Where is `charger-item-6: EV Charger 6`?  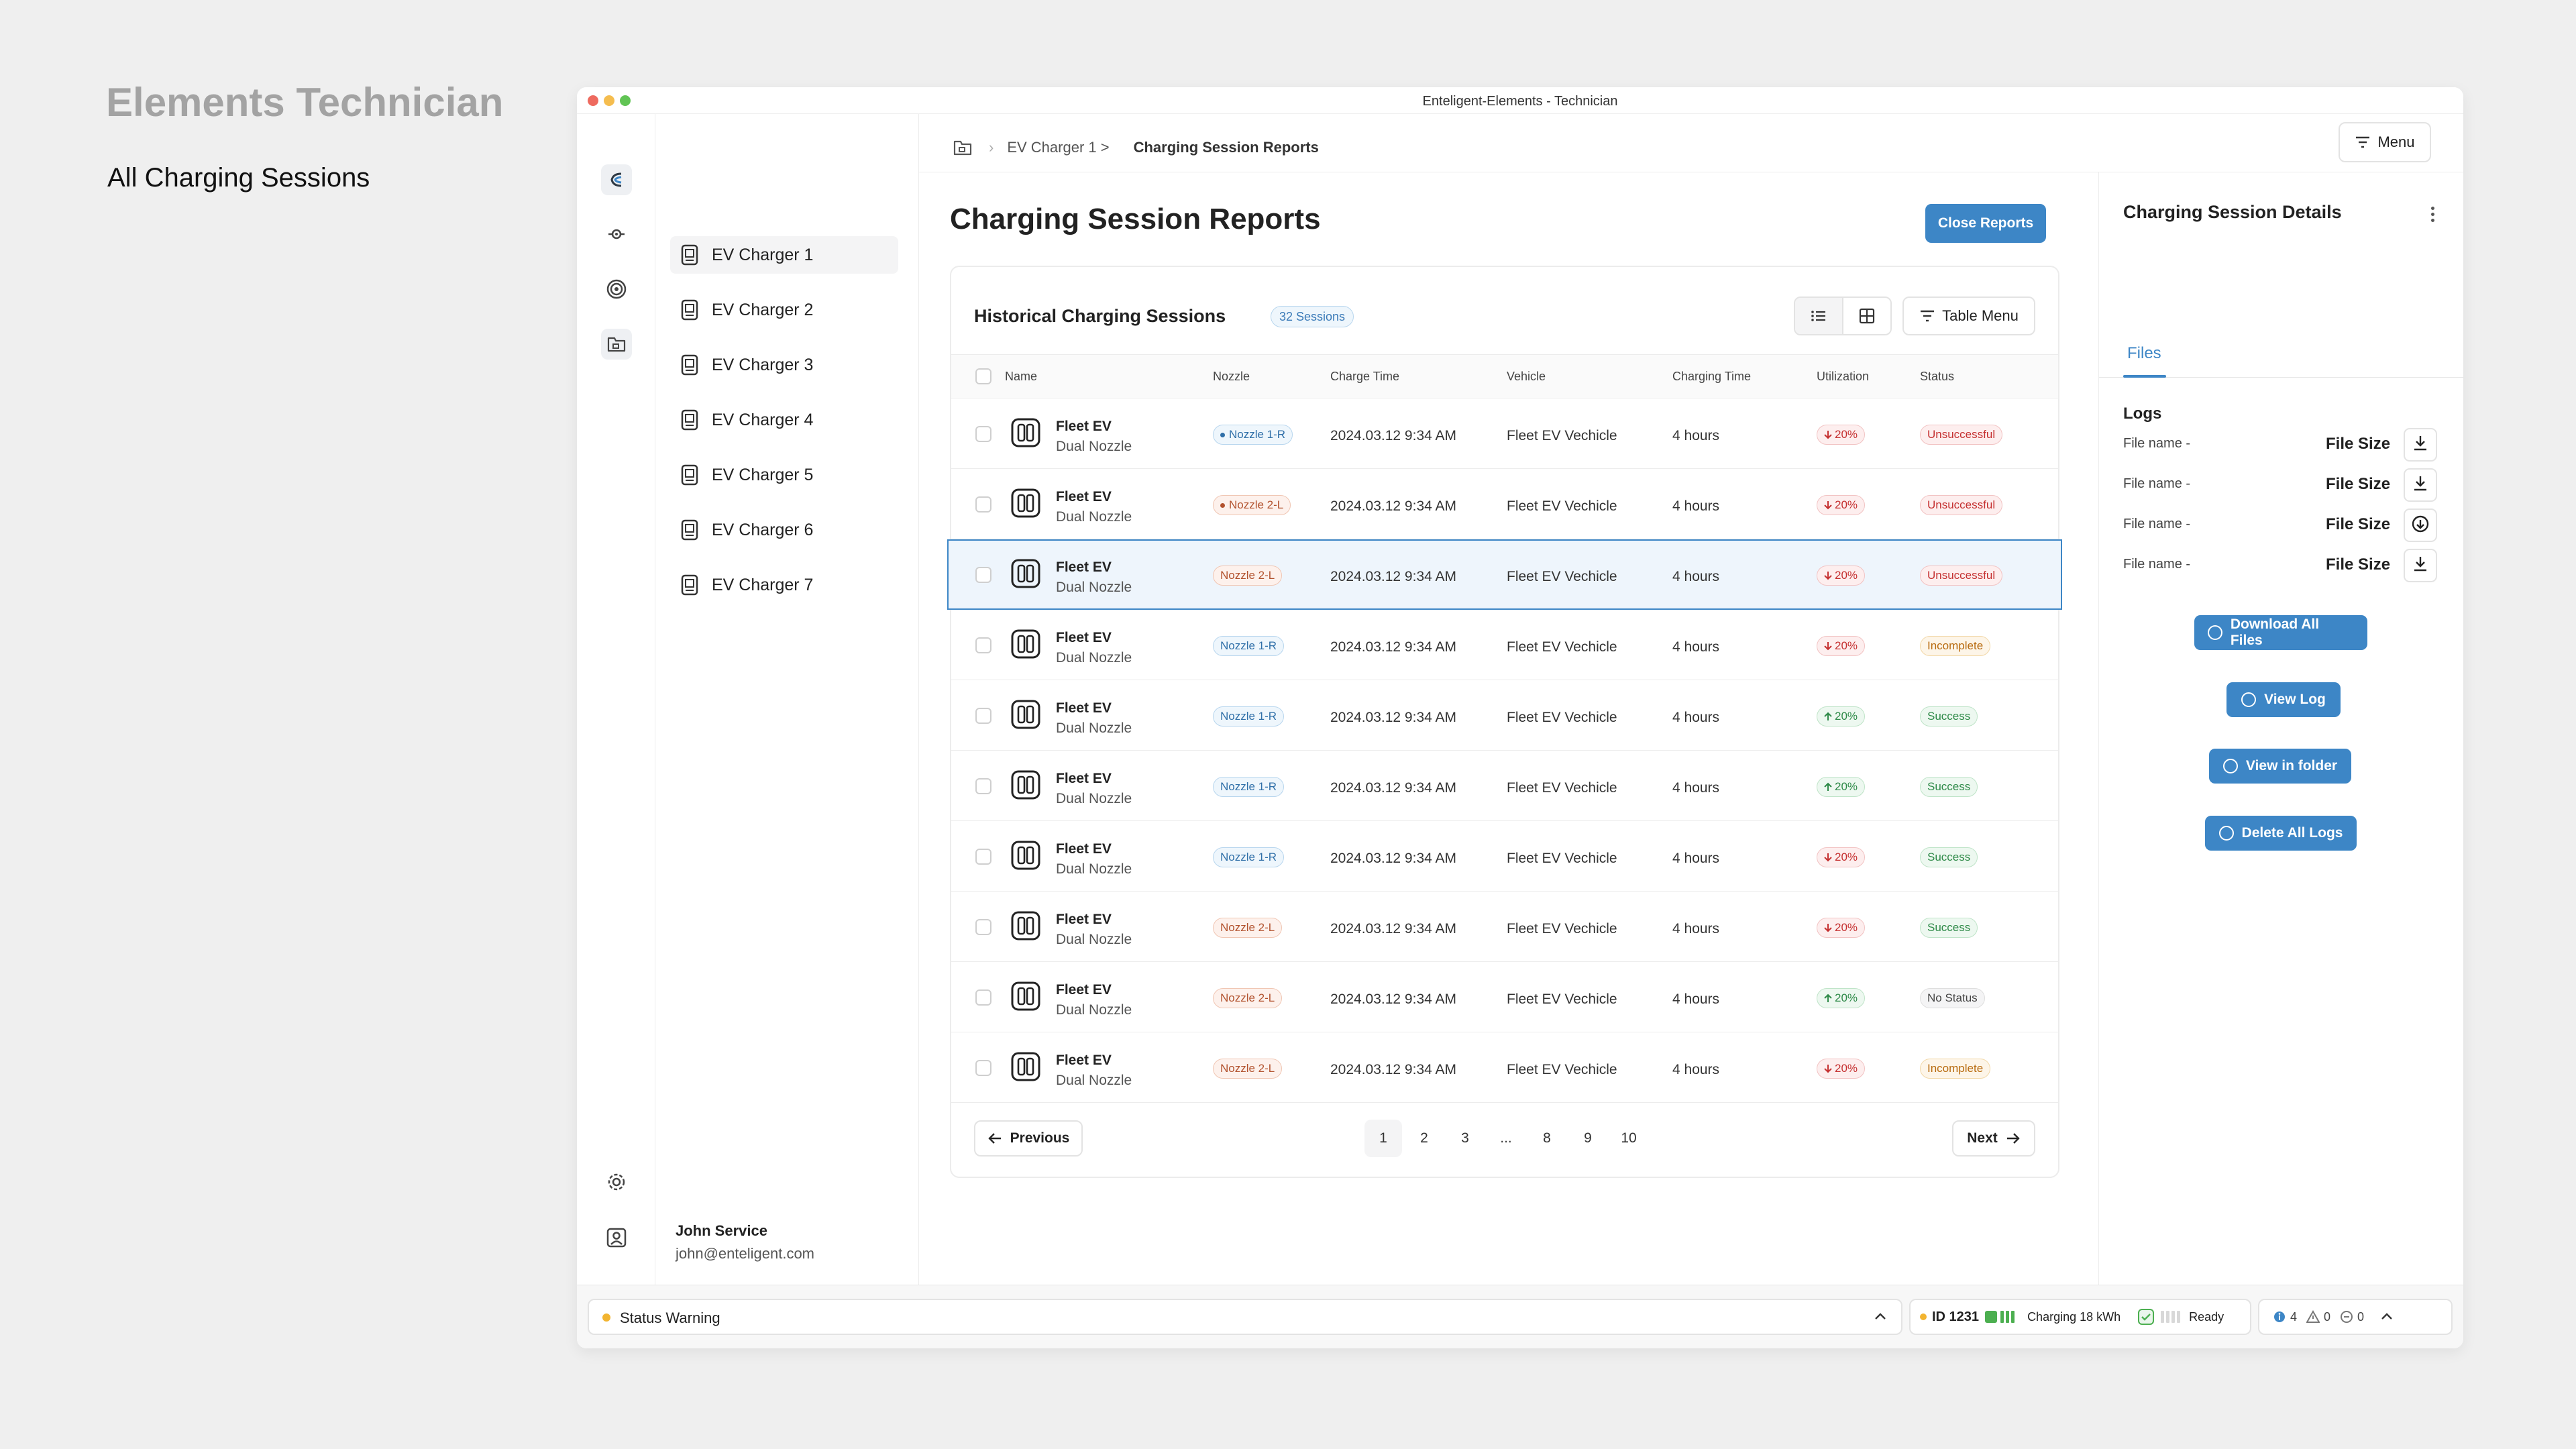 charger-item-6: EV Charger 6 is located at coordinates (784, 530).